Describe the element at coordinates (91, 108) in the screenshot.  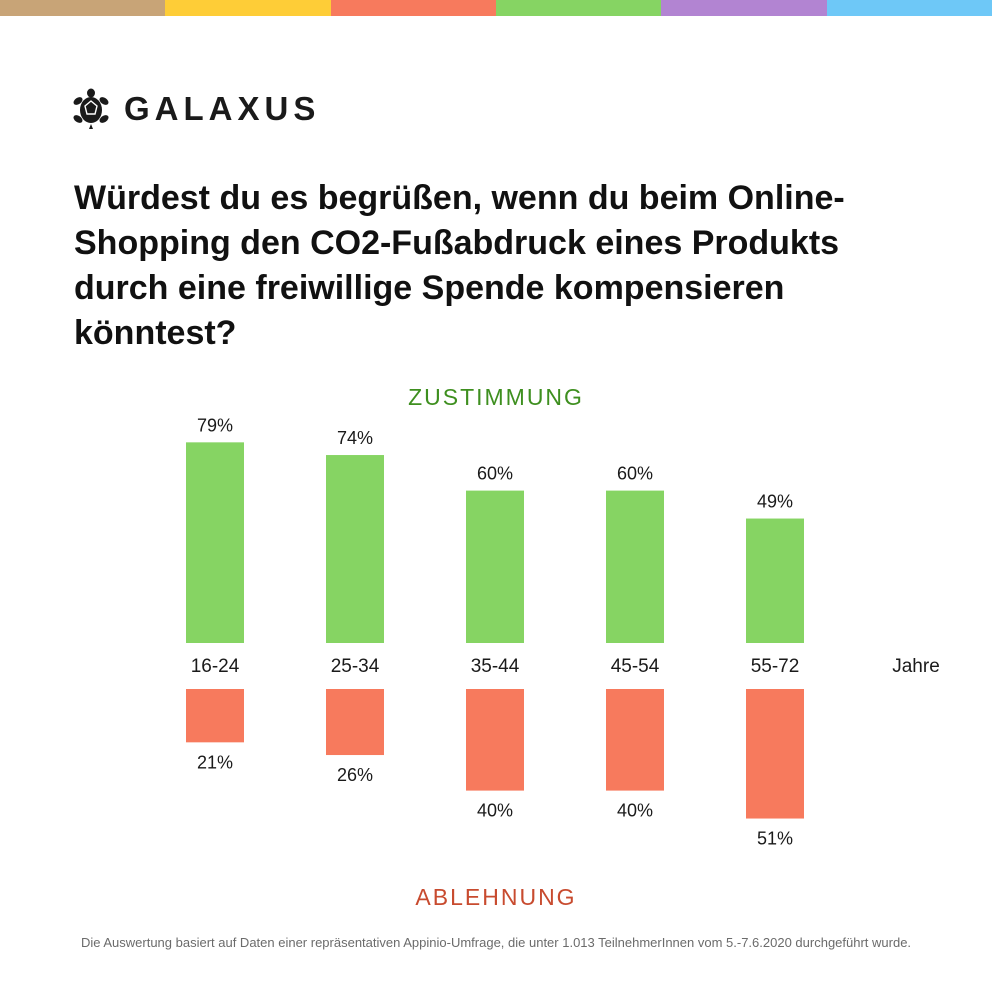
I see `turtle-icon` at that location.